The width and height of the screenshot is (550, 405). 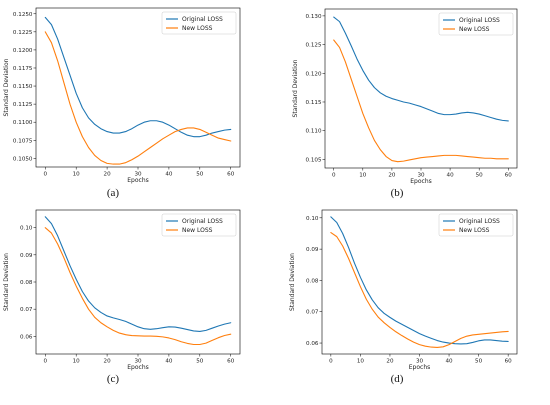 What do you see at coordinates (313, 132) in the screenshot?
I see `y-tick-label: 0.110` at bounding box center [313, 132].